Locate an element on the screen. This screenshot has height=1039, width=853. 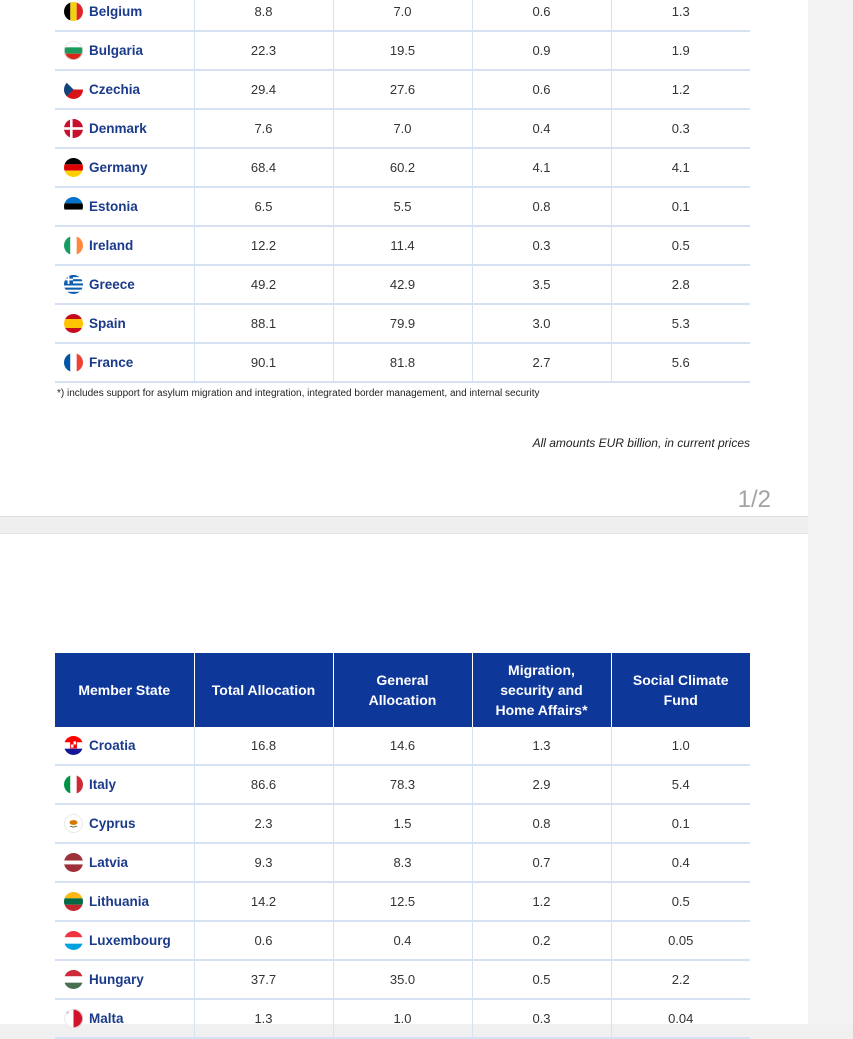
country-name: France is located at coordinates (111, 362).